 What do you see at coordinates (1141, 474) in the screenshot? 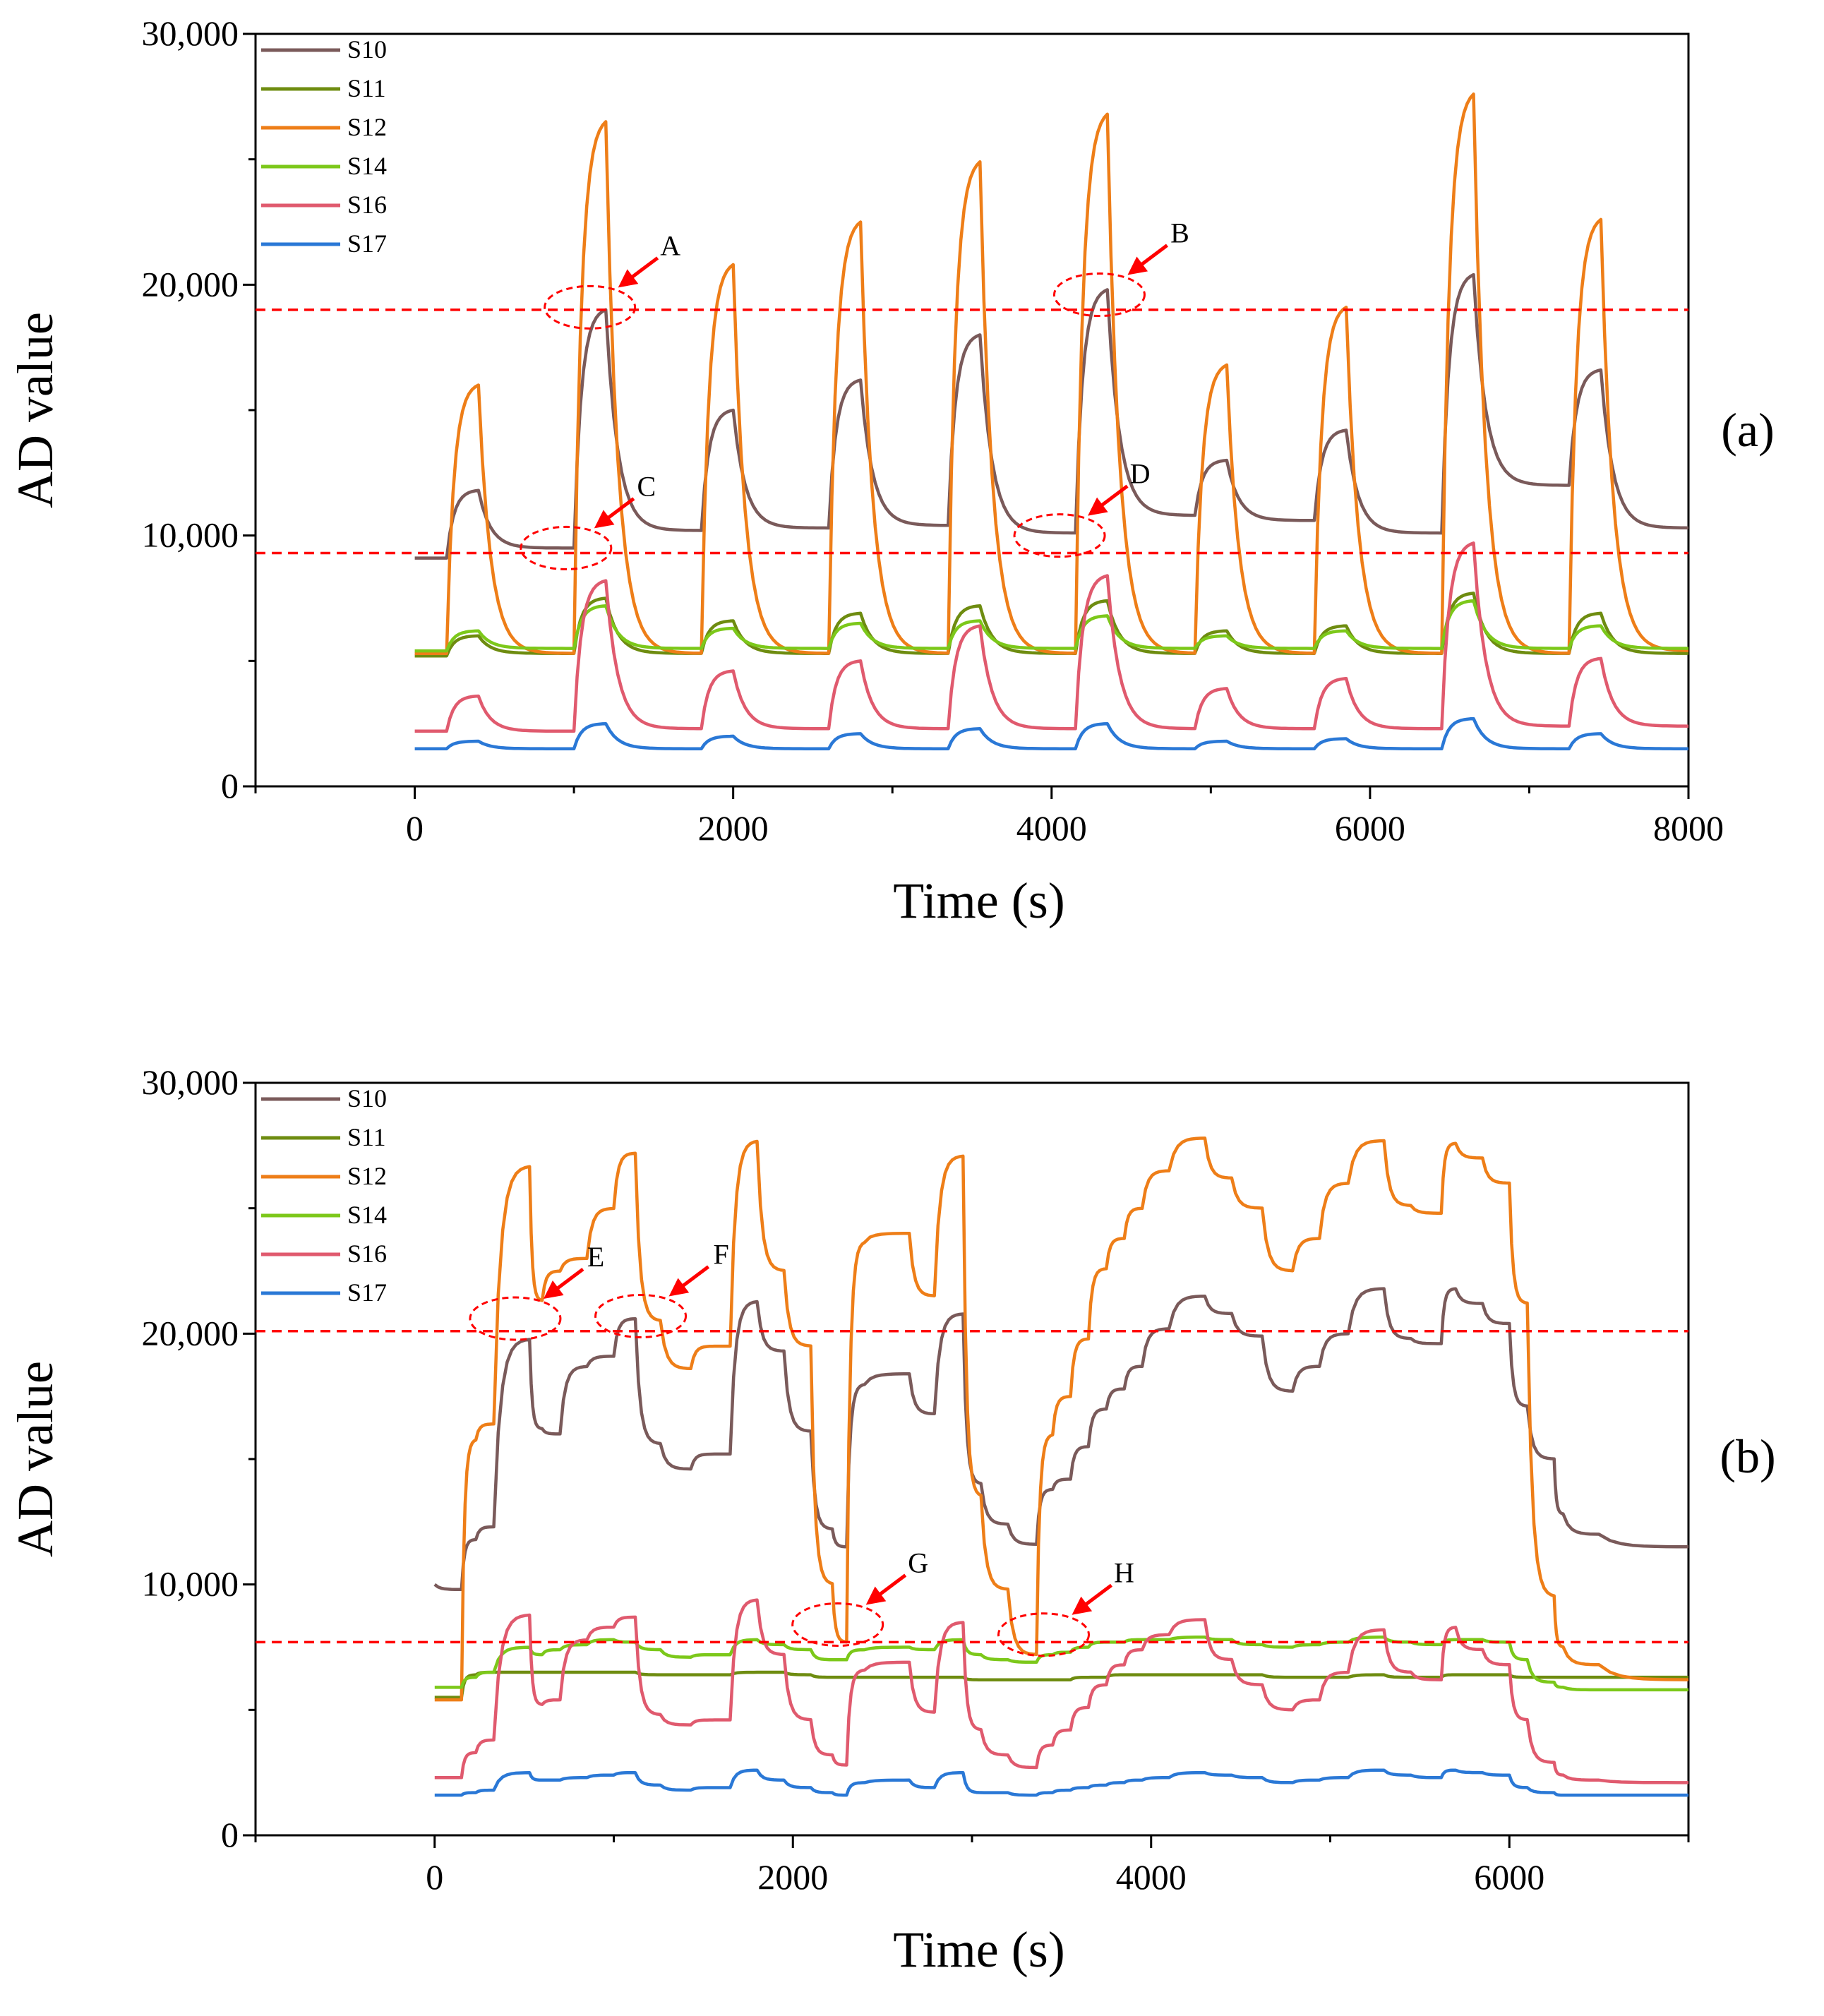
I see `annotation-label-d: D` at bounding box center [1141, 474].